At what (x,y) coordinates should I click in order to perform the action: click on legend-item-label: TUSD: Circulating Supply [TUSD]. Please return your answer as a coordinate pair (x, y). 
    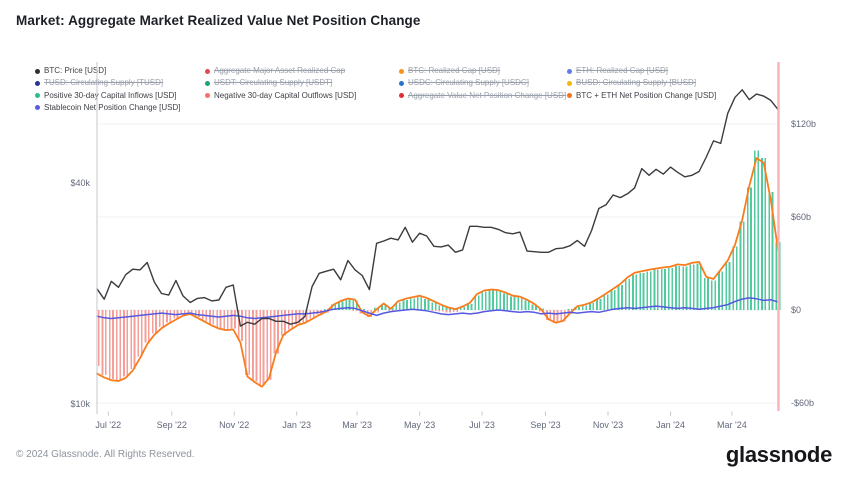
    Looking at the image, I should click on (104, 83).